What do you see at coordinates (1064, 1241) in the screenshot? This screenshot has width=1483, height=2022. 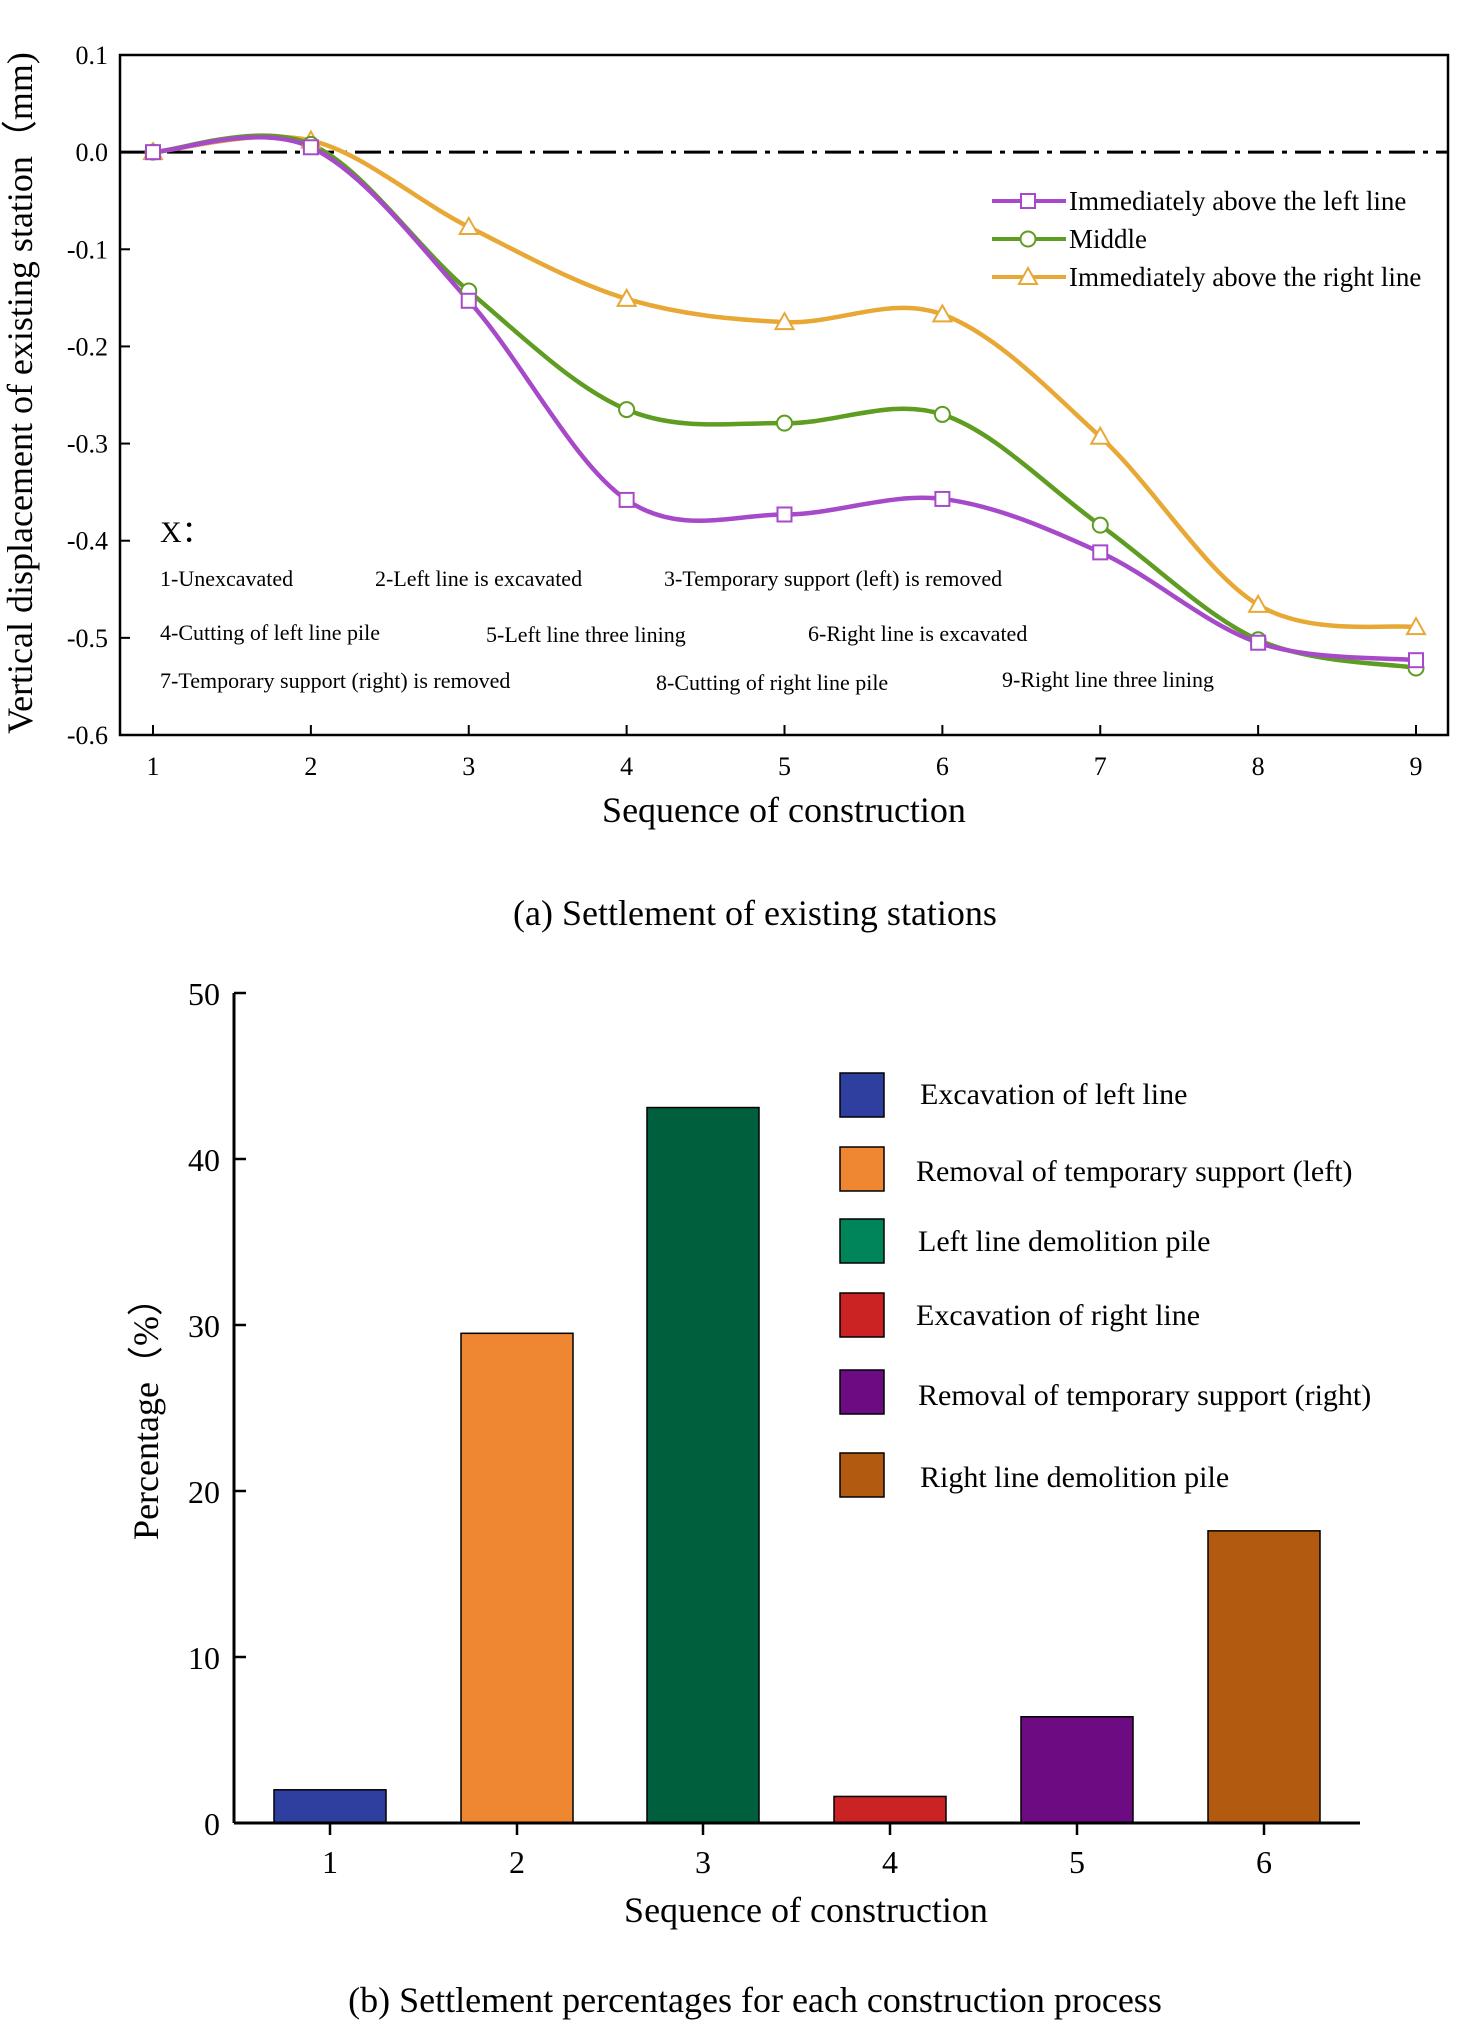 I see `legend-label-3: Left line demolition pile` at bounding box center [1064, 1241].